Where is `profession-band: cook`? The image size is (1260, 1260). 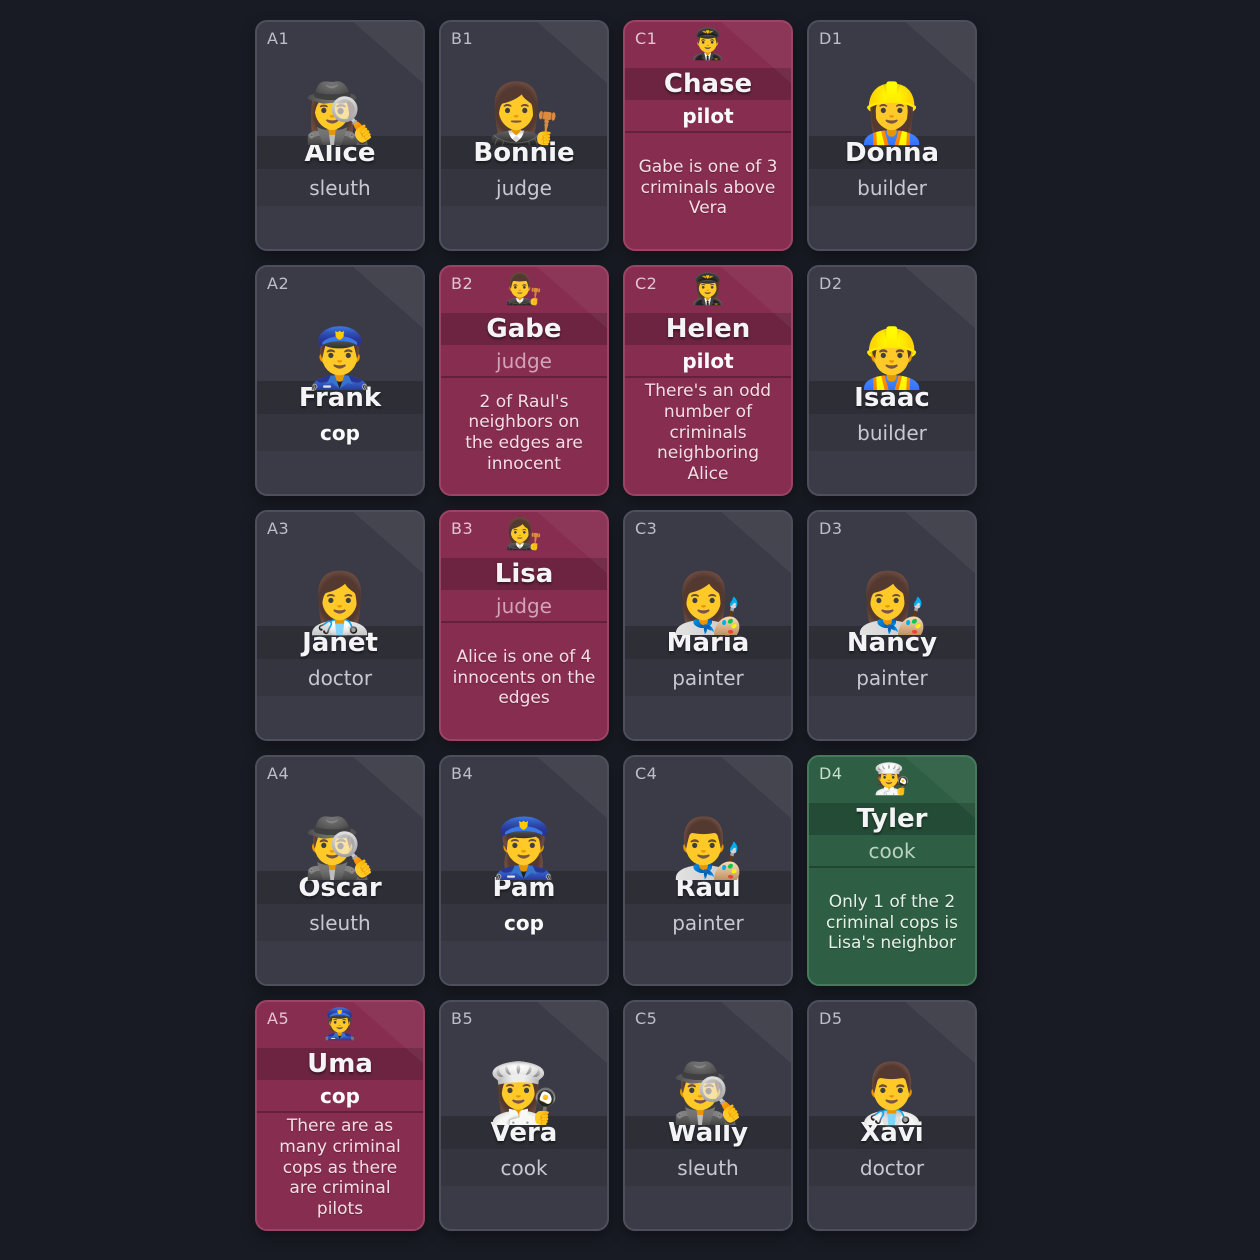 profession-band: cook is located at coordinates (892, 850).